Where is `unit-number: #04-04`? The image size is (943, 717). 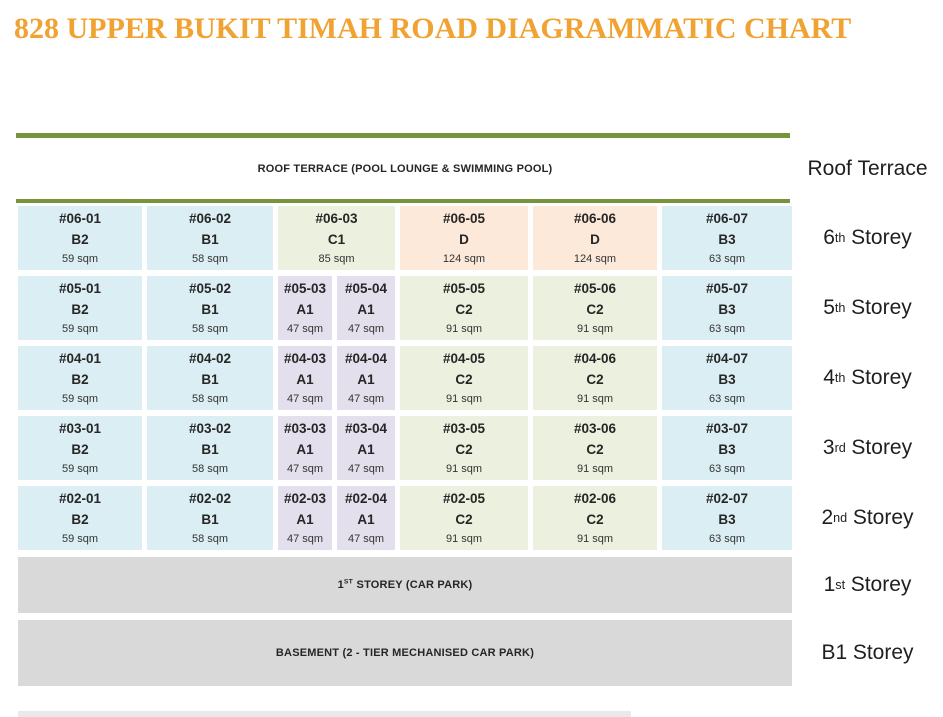
unit-number: #04-04 is located at coordinates (366, 358).